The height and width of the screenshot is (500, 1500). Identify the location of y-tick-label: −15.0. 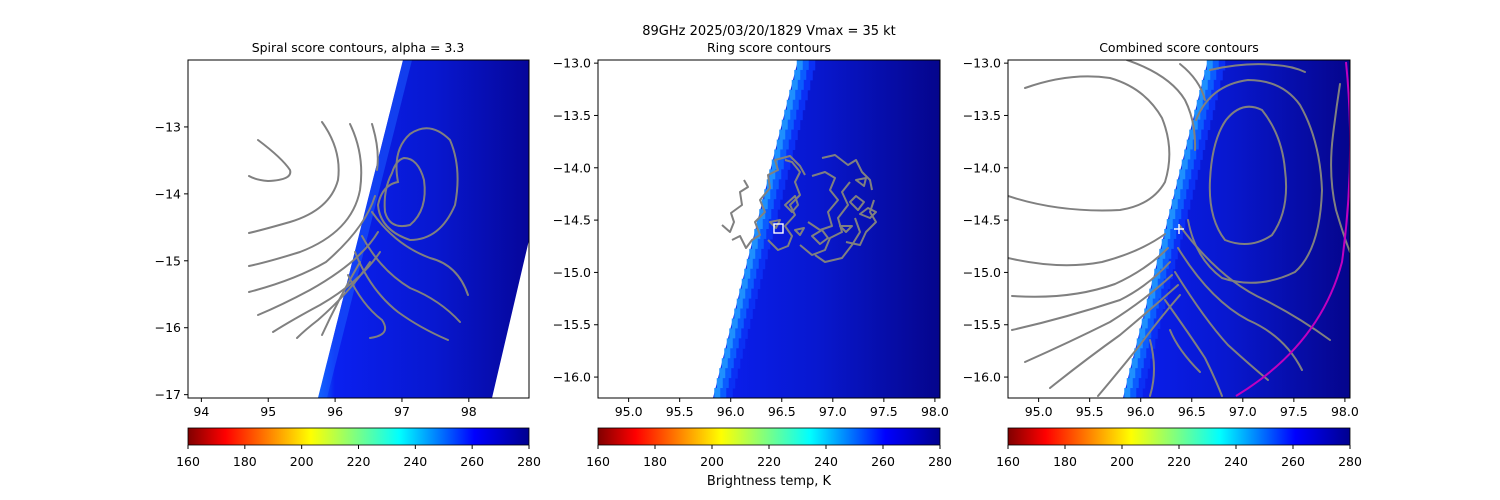
(982, 272).